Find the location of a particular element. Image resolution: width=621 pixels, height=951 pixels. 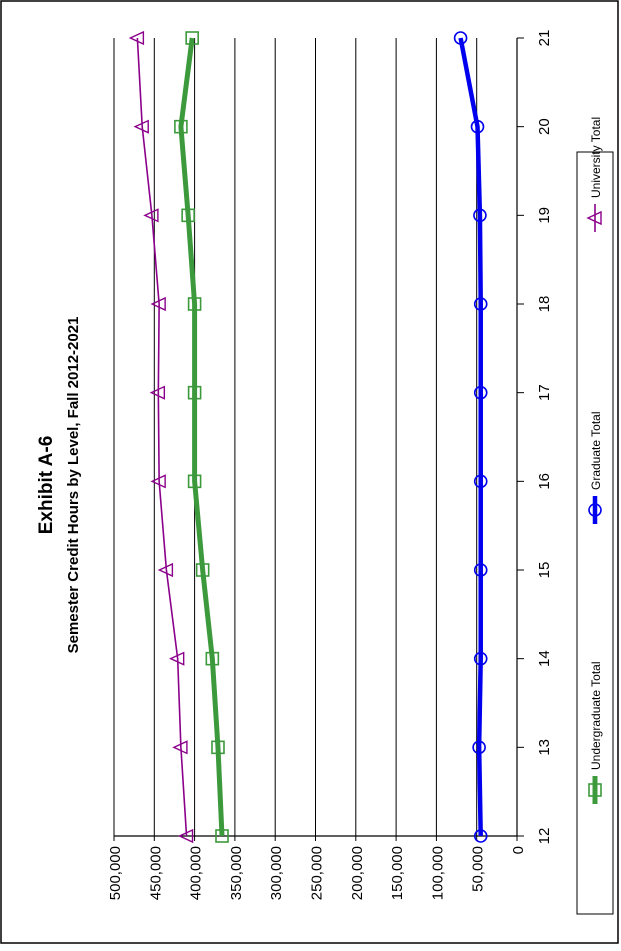

category-tick-label: 21 is located at coordinates (544, 38).